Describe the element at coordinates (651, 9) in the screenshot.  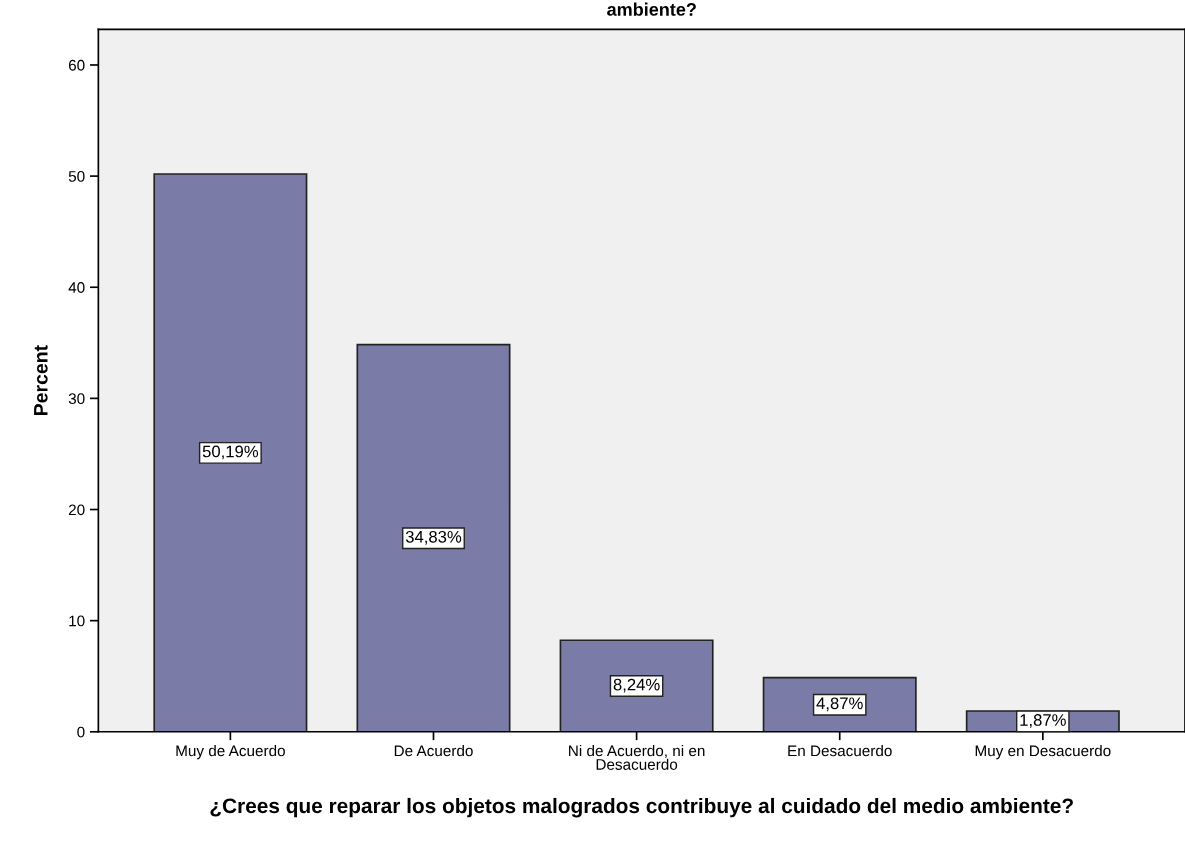
I see `chart-title: ambiente?` at that location.